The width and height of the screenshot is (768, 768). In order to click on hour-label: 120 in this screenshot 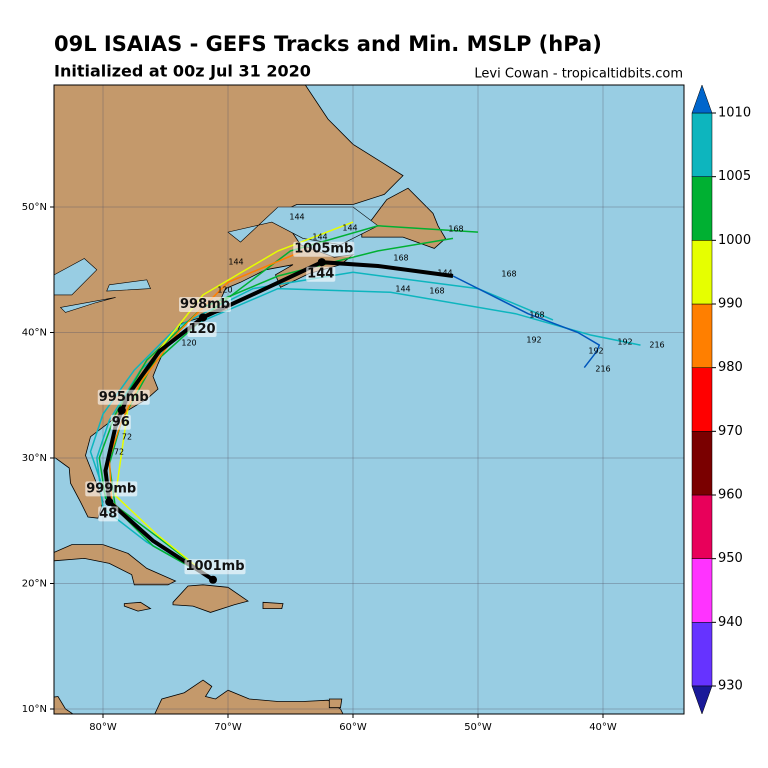, I will do `click(201, 329)`.